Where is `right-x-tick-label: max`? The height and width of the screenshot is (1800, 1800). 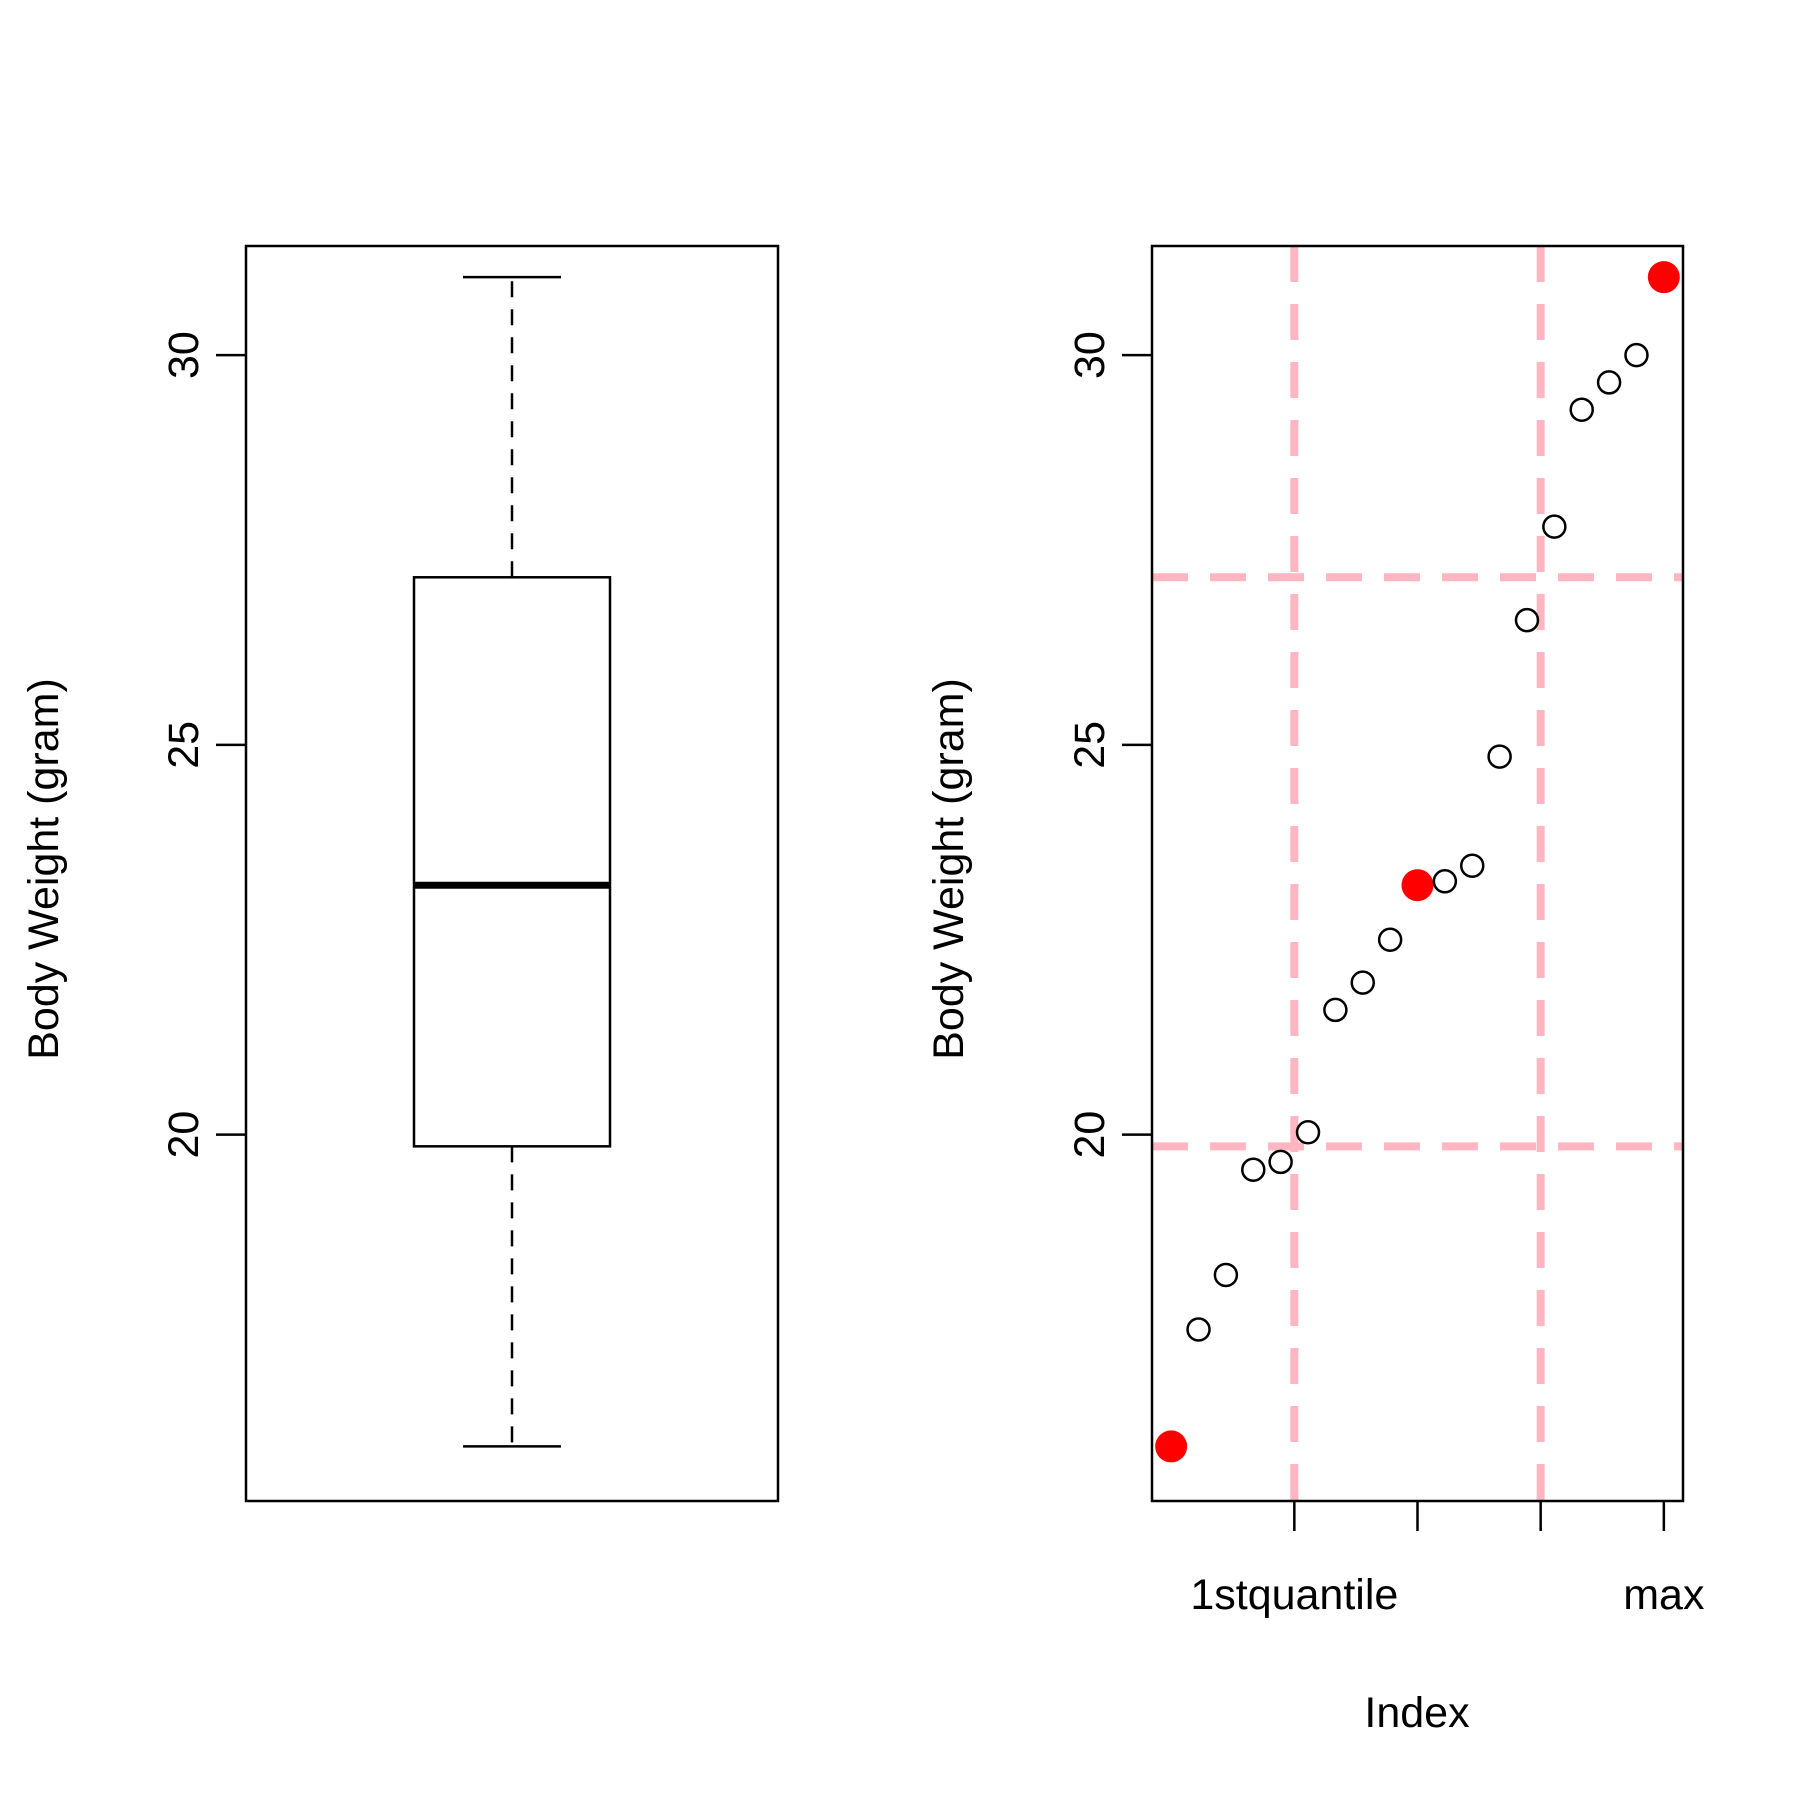
right-x-tick-label: max is located at coordinates (1664, 1595).